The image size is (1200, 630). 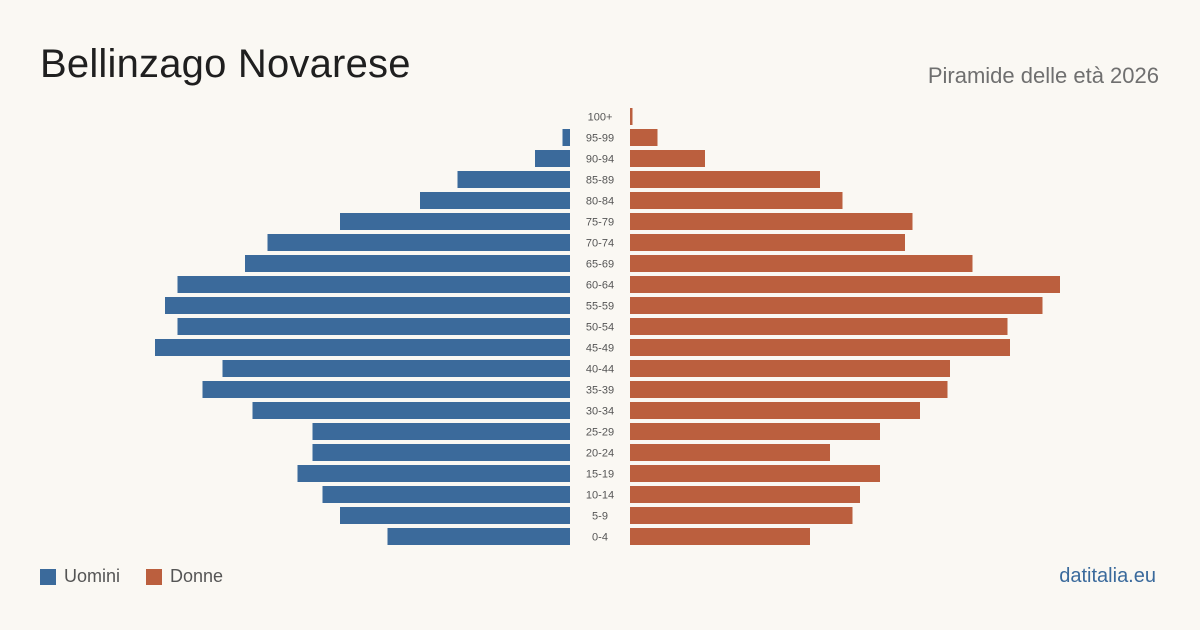 I want to click on tick-label-45-49: 45-49, so click(x=600, y=349).